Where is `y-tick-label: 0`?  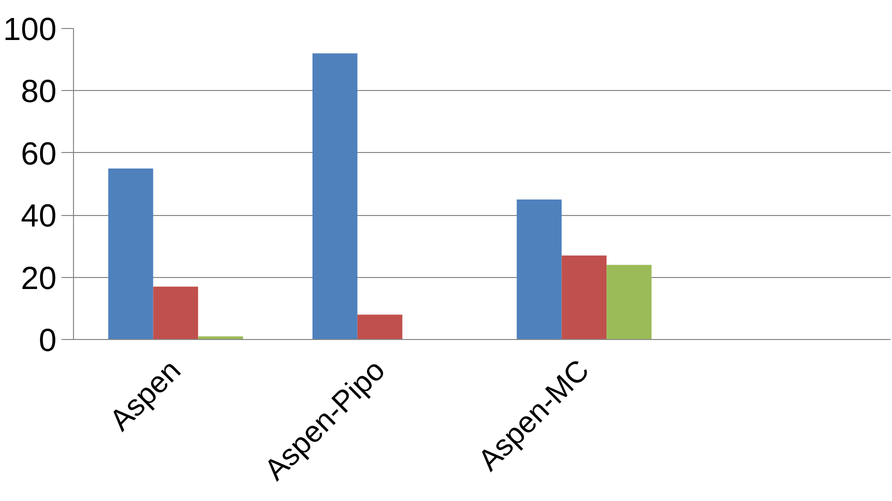 y-tick-label: 0 is located at coordinates (47, 340).